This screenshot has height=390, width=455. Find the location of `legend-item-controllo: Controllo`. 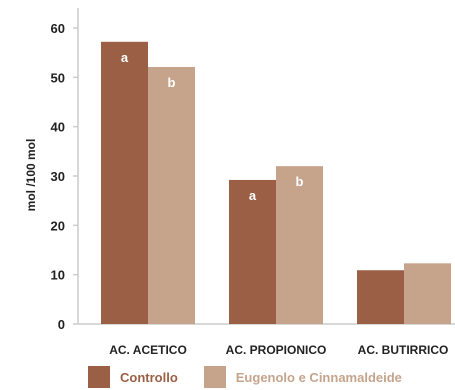

legend-item-controllo: Controllo is located at coordinates (133, 377).